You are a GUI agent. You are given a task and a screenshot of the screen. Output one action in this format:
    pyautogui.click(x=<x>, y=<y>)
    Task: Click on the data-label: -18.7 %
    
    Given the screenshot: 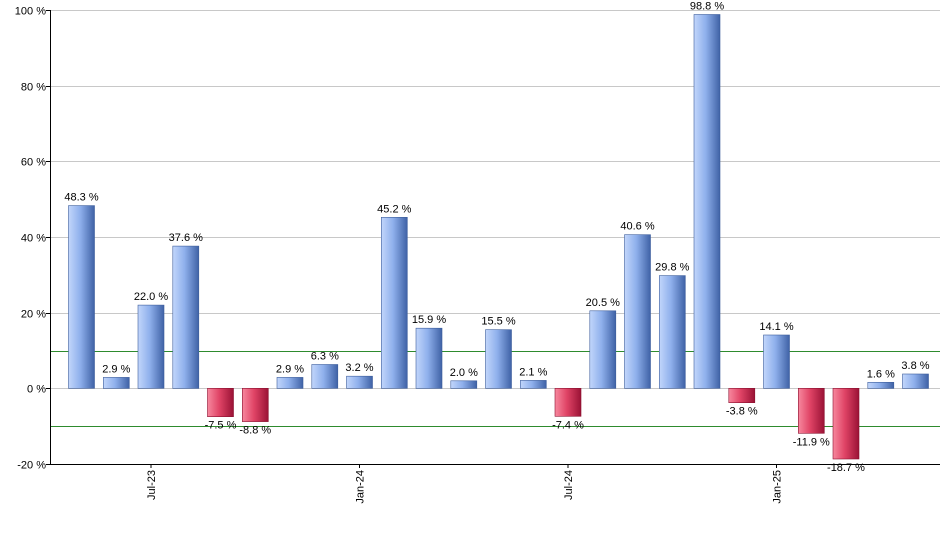 What is the action you would take?
    pyautogui.click(x=846, y=468)
    